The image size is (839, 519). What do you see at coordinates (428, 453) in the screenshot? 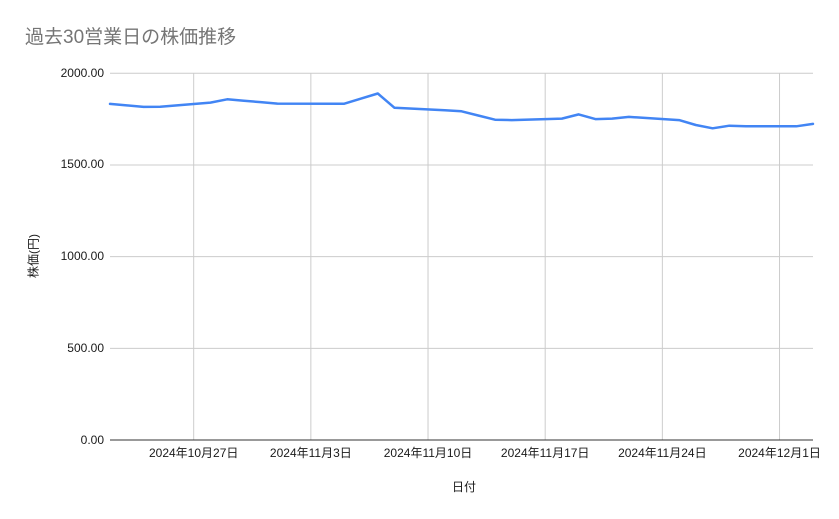
I see `x-tick-label: 2024年11月10日` at bounding box center [428, 453].